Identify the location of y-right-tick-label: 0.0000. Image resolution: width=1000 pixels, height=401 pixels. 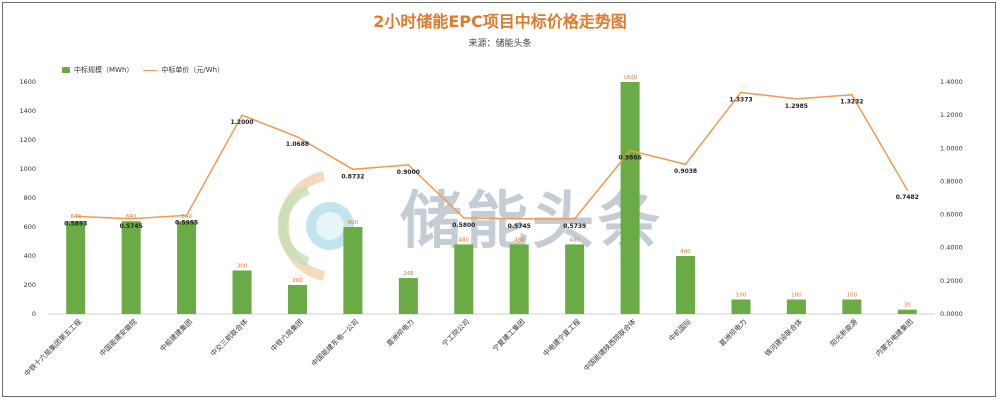
(951, 314).